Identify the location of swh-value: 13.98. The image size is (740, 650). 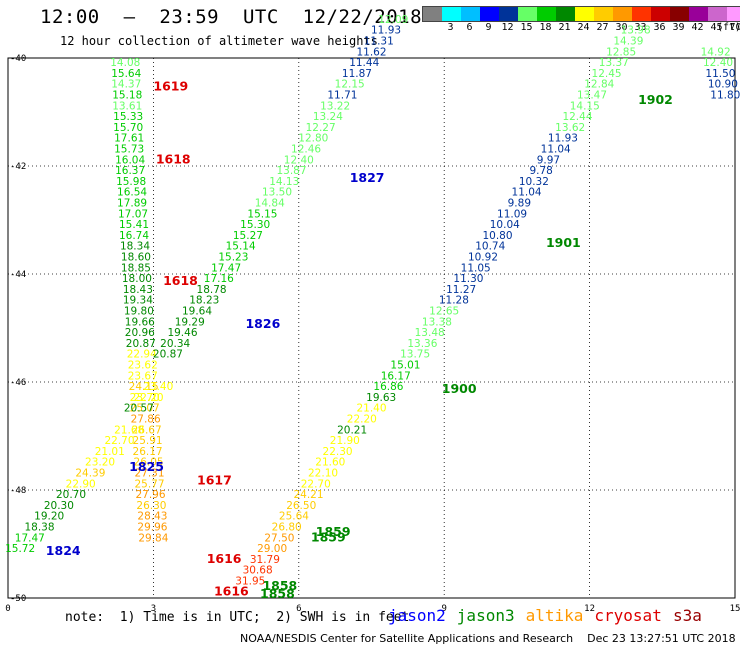
(636, 31).